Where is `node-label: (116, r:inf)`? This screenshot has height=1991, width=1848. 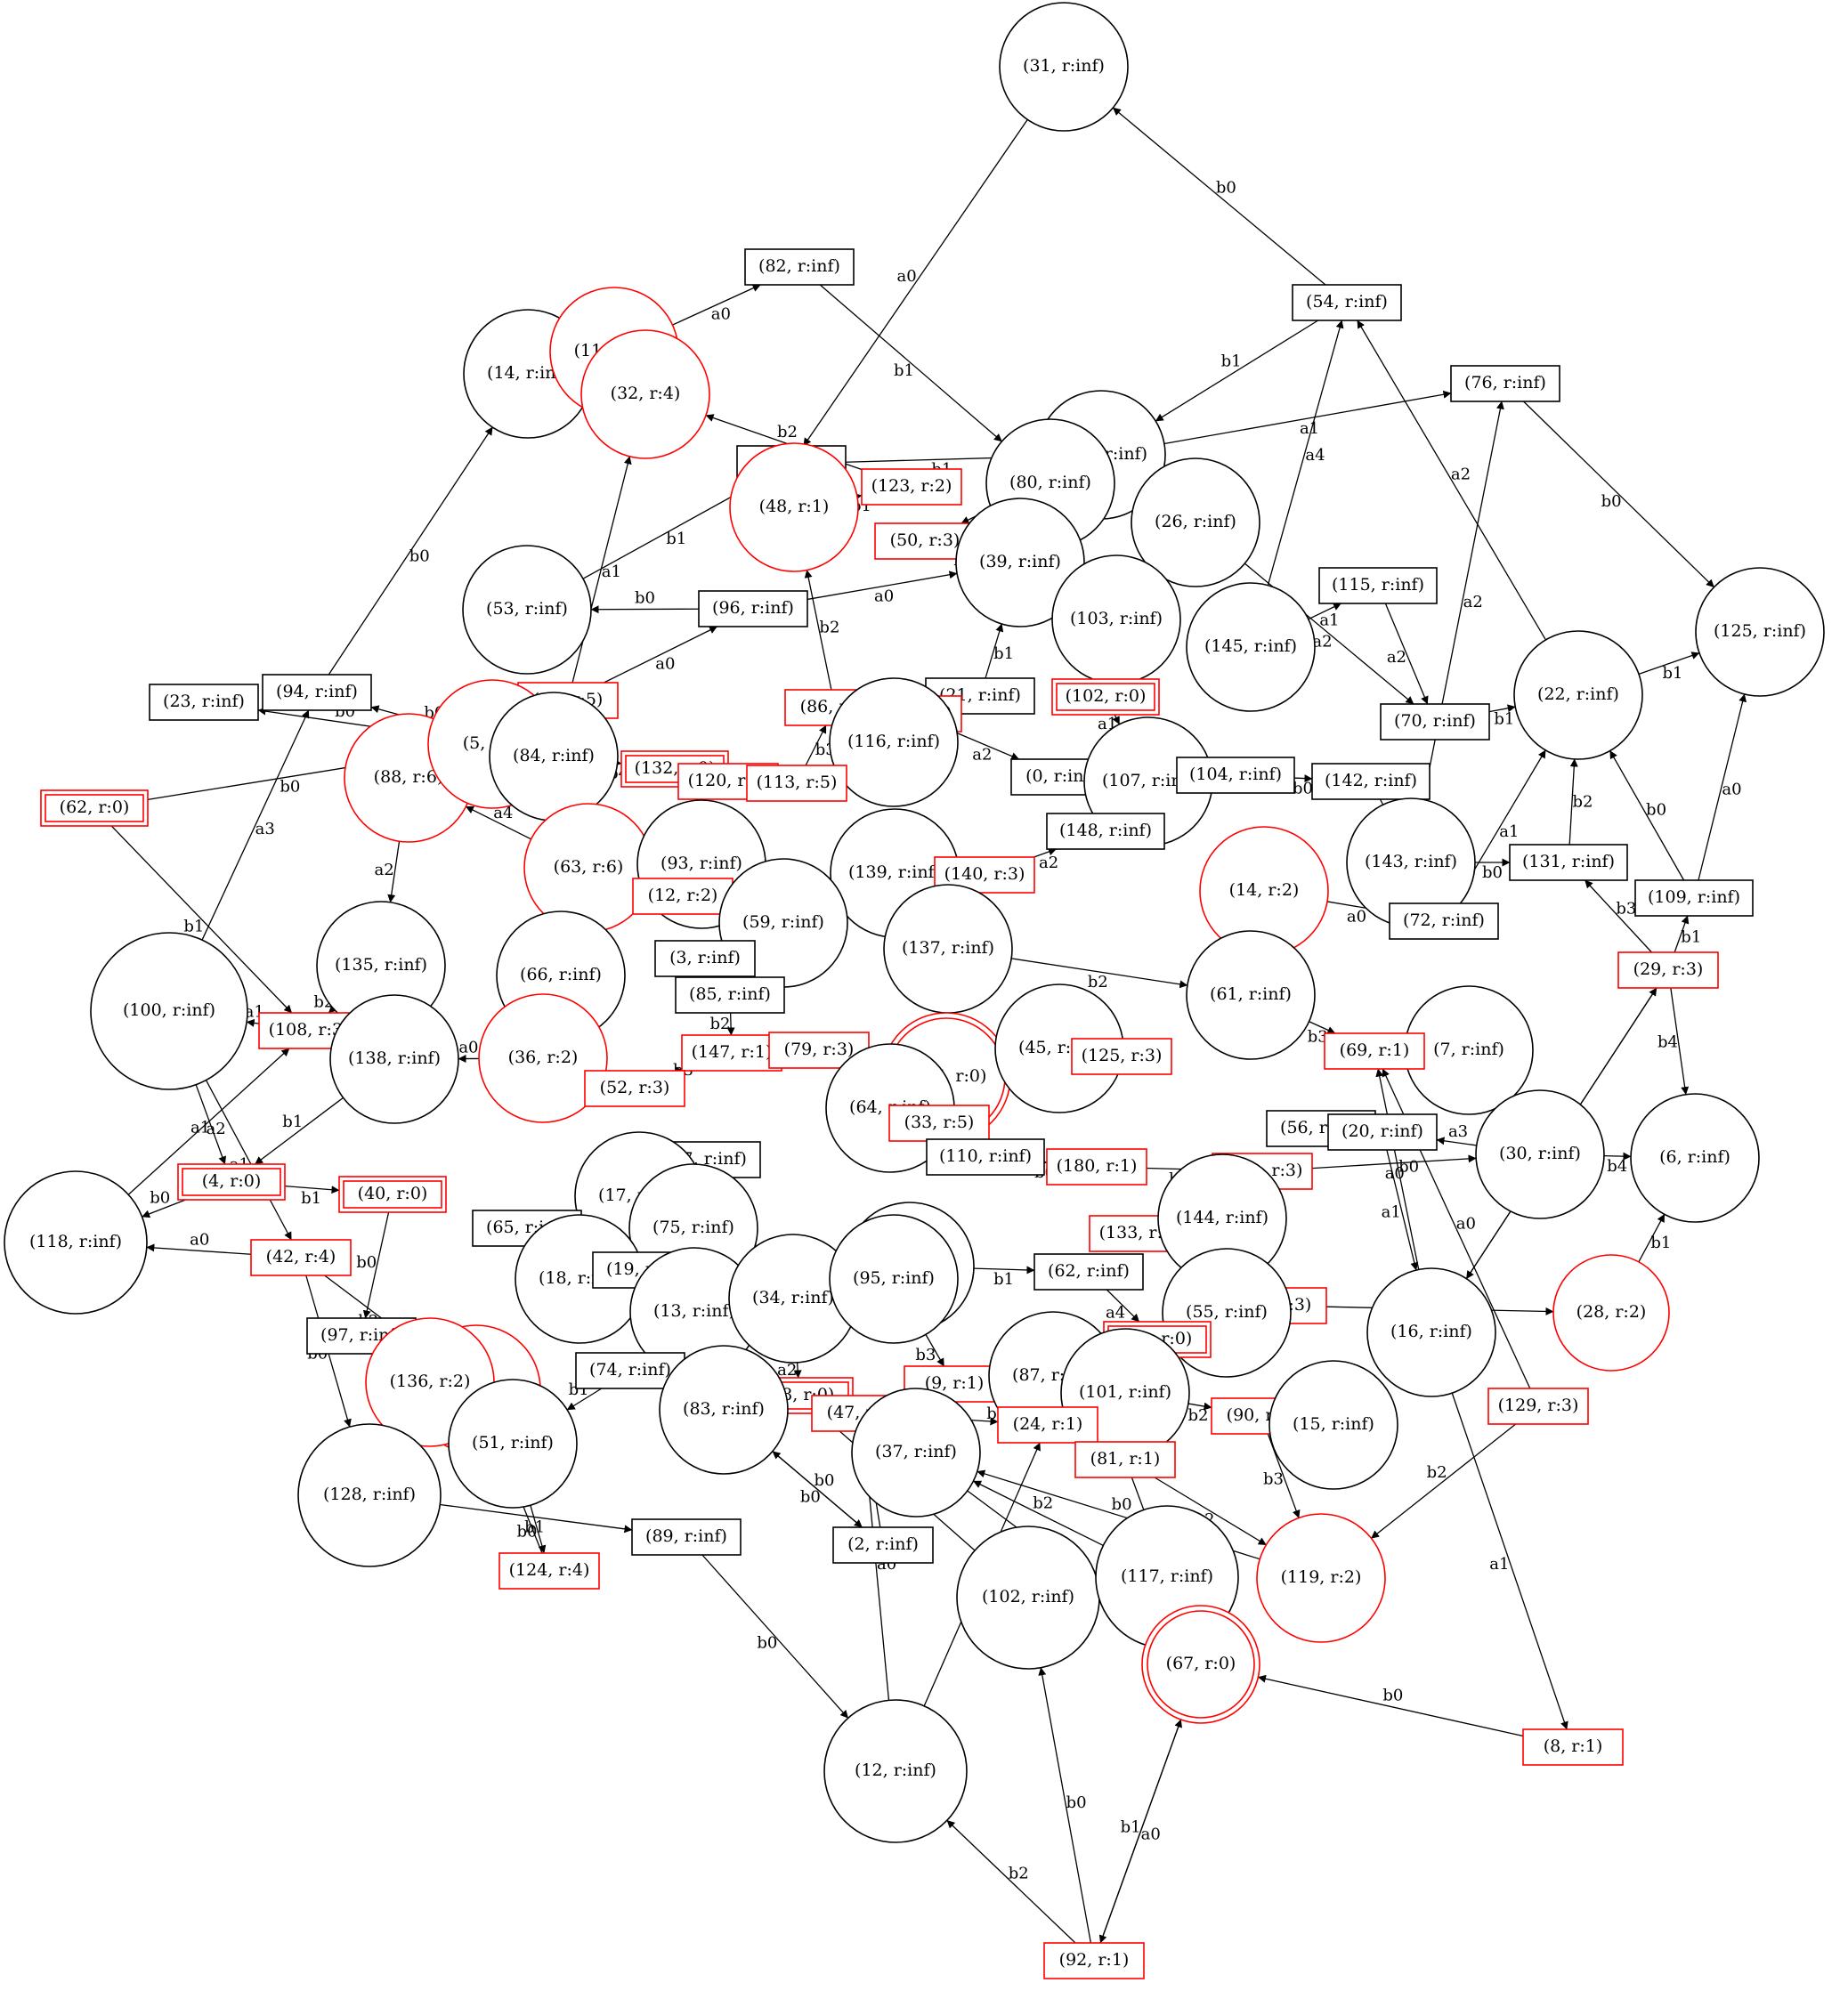
node-label: (116, r:inf) is located at coordinates (893, 742).